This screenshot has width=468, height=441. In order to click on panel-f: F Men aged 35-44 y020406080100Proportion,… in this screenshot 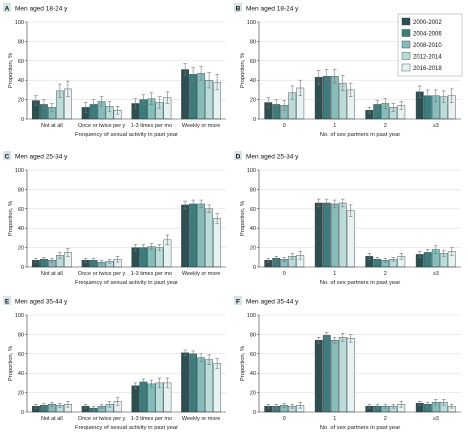, I will do `click(347, 363)`.